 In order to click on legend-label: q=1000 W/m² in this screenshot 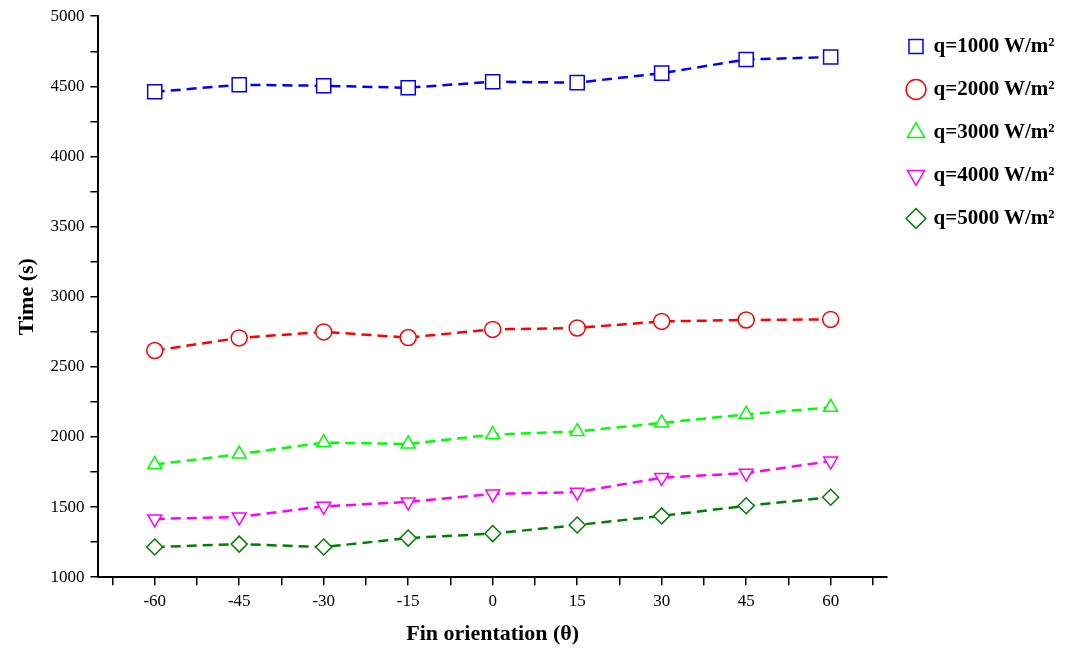, I will do `click(994, 44)`.